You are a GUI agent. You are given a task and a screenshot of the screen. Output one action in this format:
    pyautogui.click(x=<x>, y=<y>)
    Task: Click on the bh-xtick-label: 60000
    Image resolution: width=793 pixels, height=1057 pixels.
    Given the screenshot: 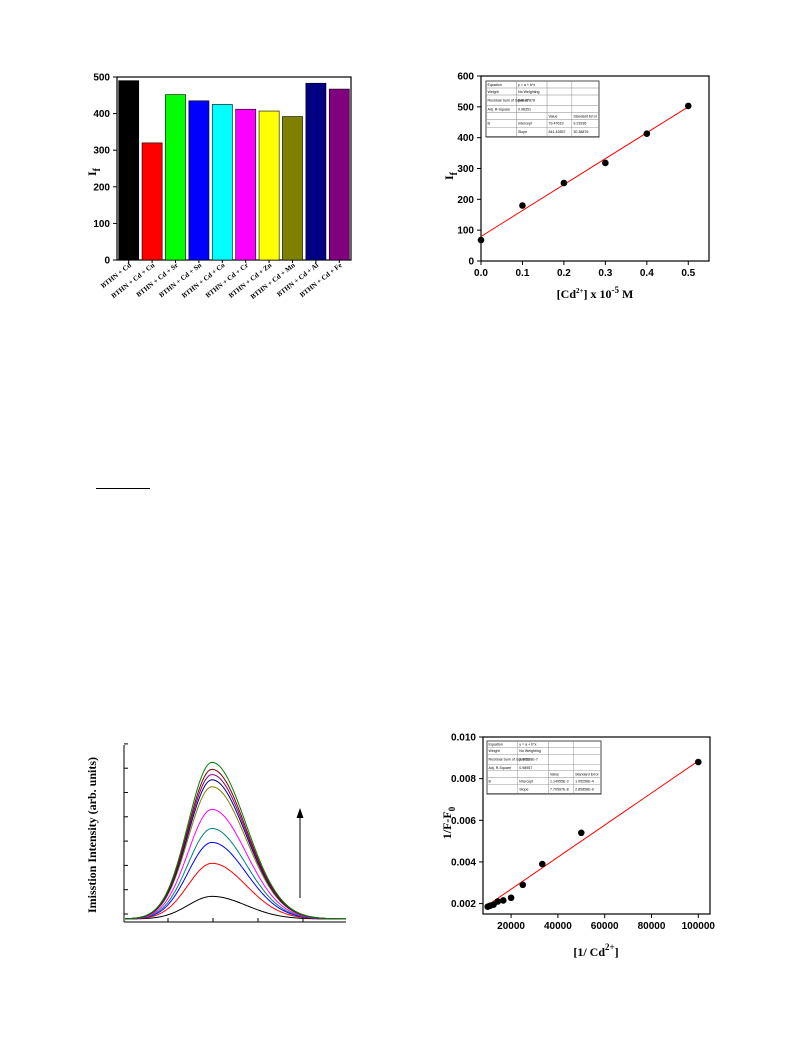 What is the action you would take?
    pyautogui.click(x=605, y=926)
    